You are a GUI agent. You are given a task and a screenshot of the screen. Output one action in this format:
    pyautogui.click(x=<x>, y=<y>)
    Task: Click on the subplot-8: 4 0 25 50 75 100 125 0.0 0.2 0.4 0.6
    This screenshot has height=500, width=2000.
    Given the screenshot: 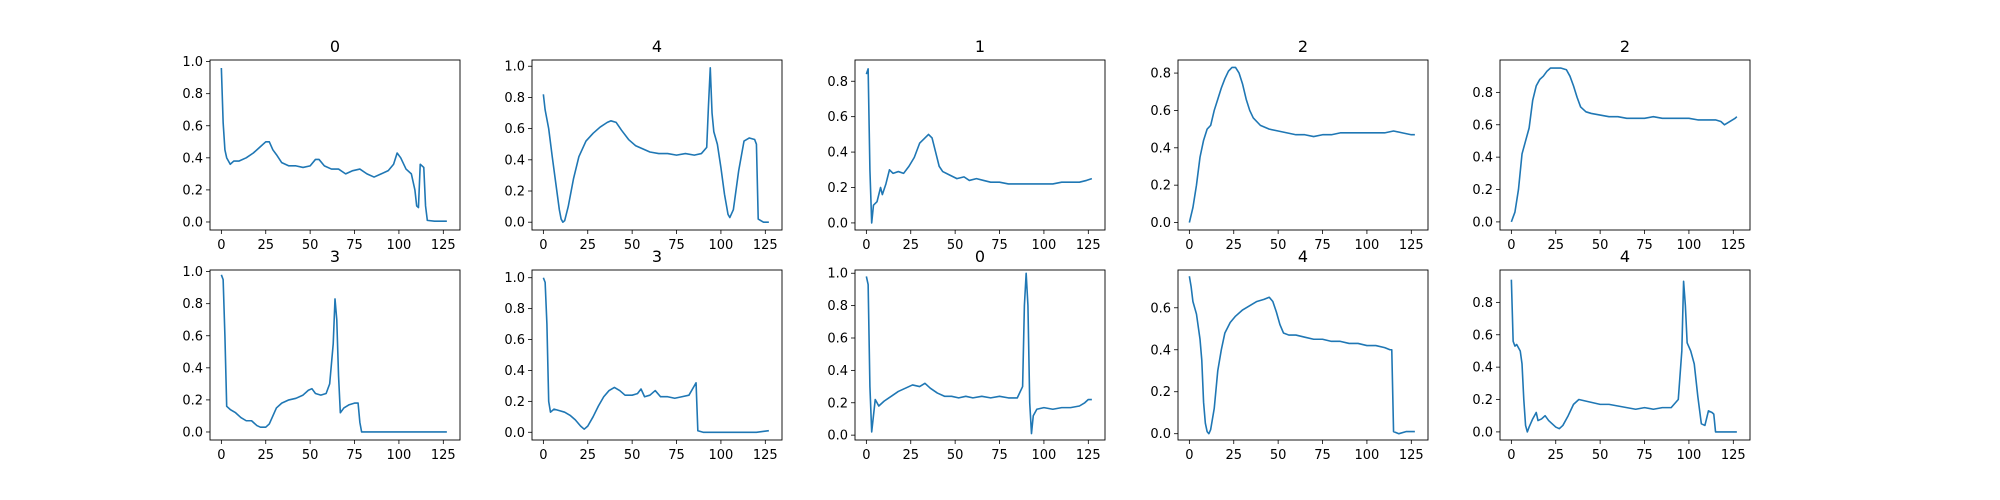 What is the action you would take?
    pyautogui.click(x=1289, y=355)
    